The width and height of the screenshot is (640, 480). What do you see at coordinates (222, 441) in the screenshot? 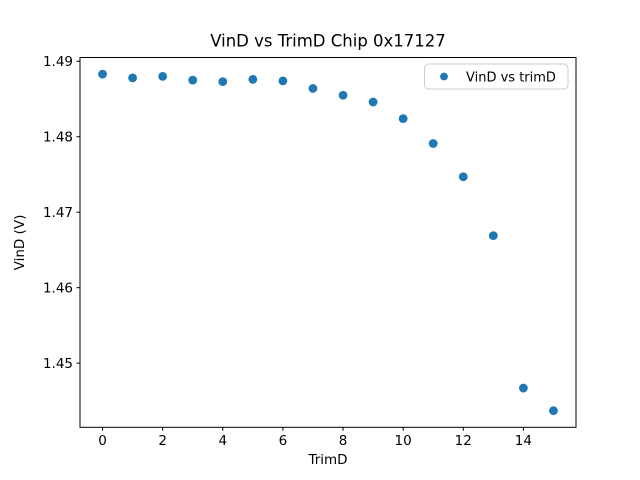
I see `x-tick-label: 4` at bounding box center [222, 441].